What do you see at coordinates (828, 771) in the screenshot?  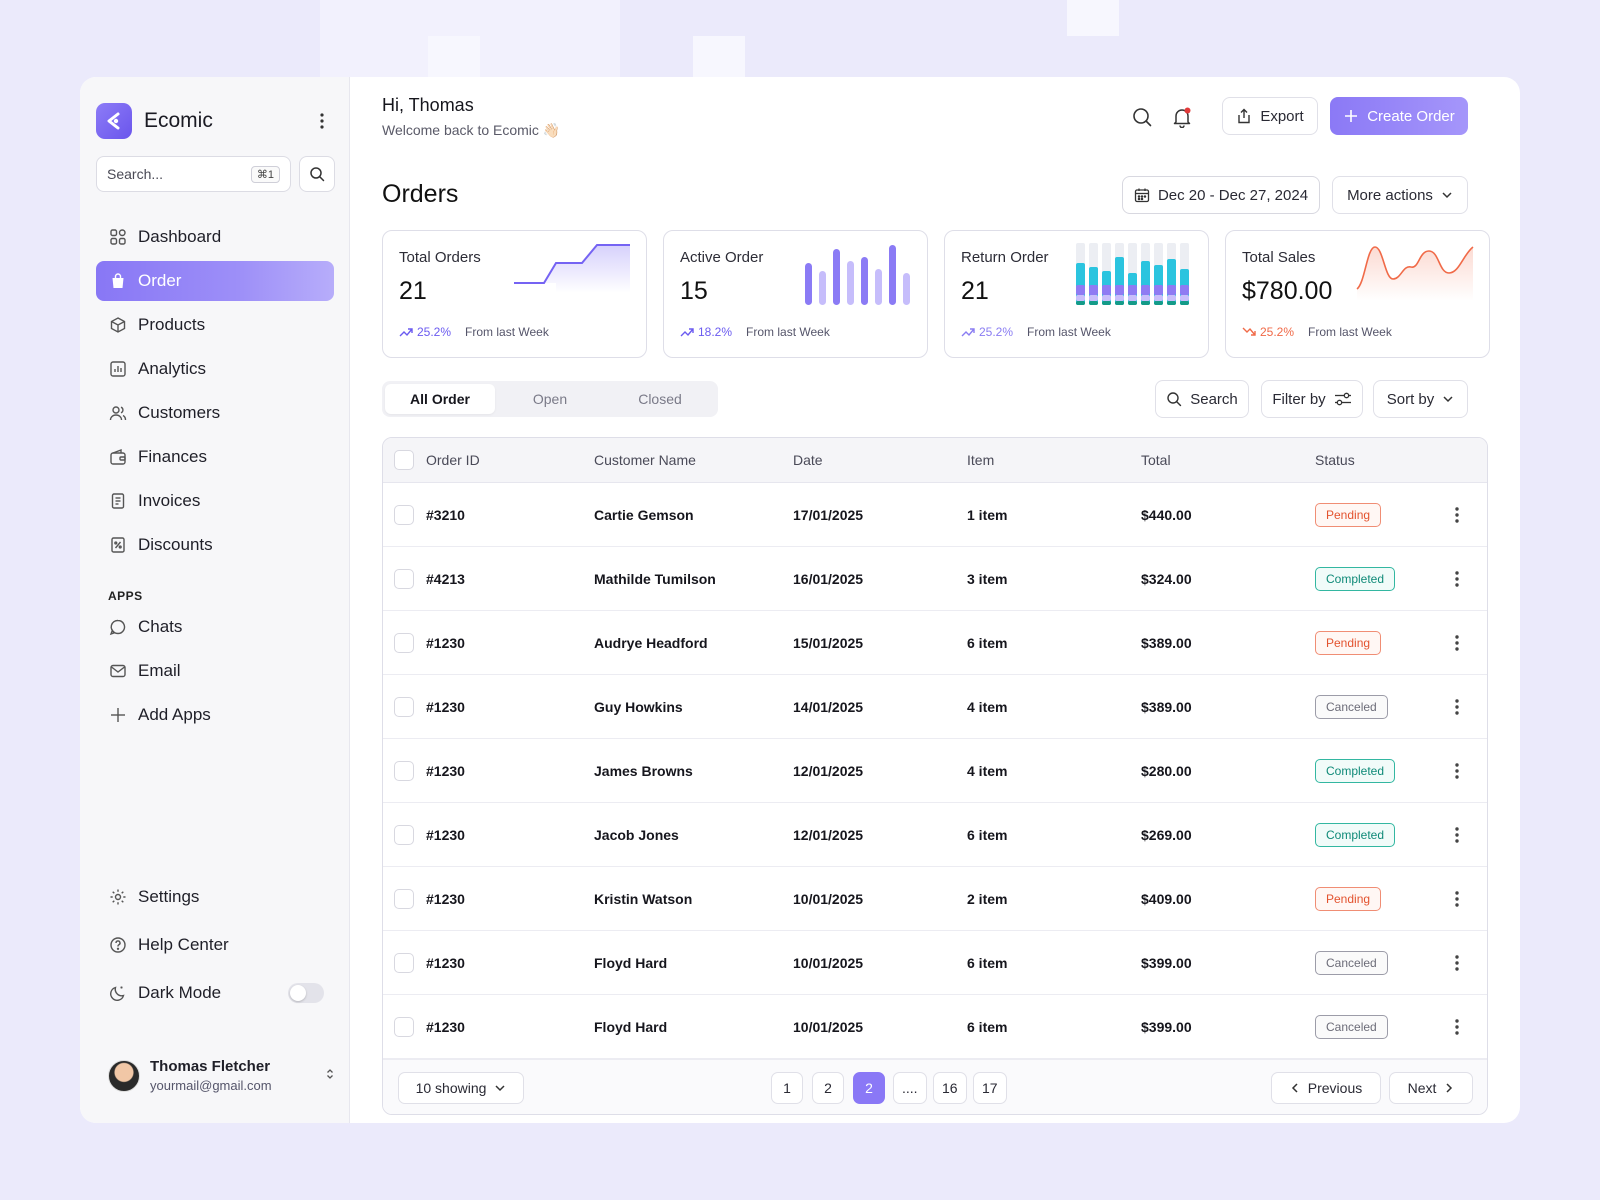 I see `date-cell: 12/01/2025` at bounding box center [828, 771].